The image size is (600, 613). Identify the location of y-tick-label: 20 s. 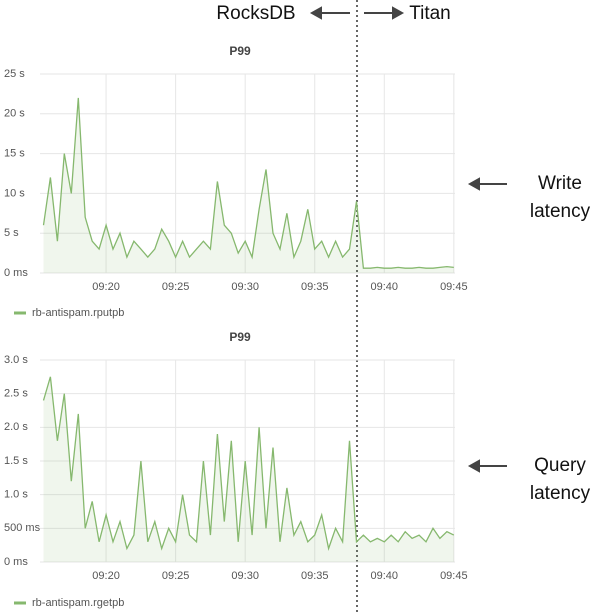
(14, 114).